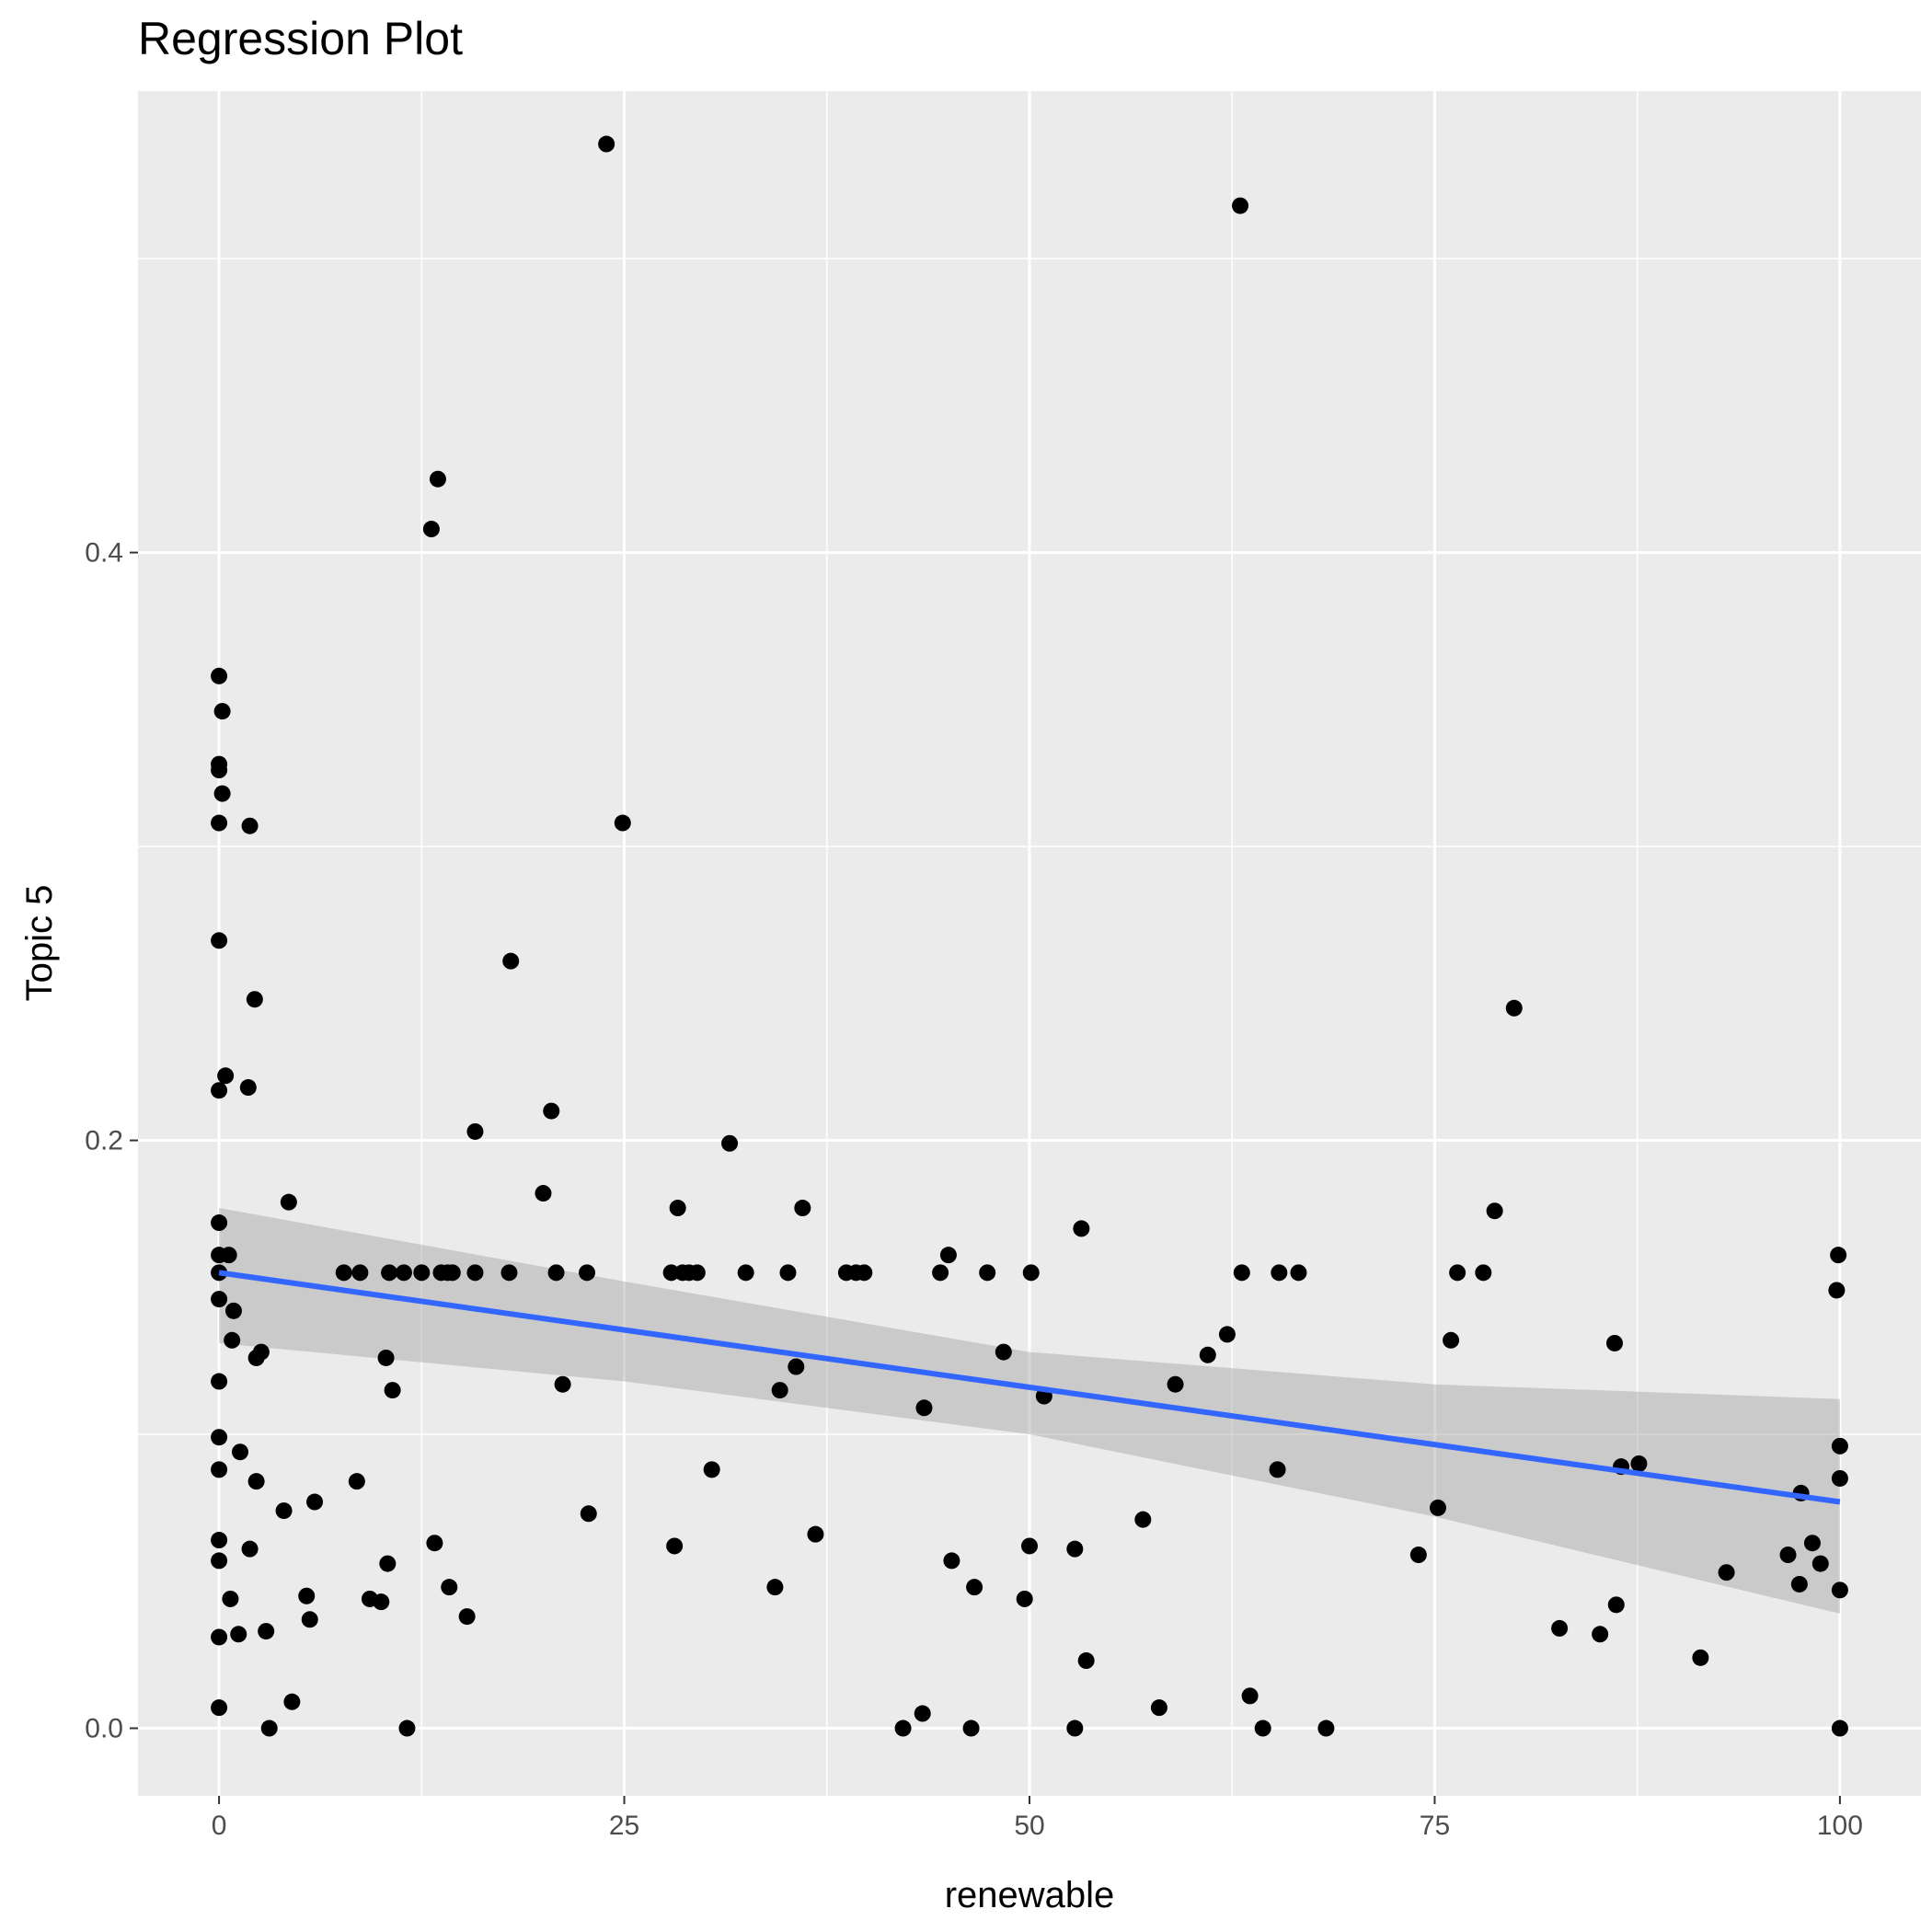 Image resolution: width=1932 pixels, height=1932 pixels. What do you see at coordinates (300, 38) in the screenshot?
I see `chart-title: Regression Plot` at bounding box center [300, 38].